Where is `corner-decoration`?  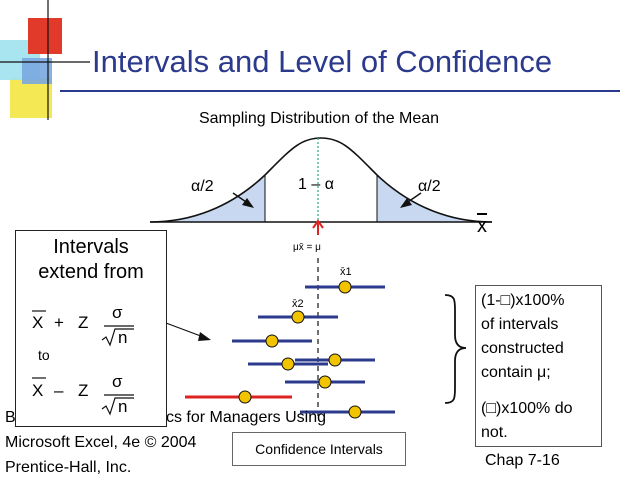 corner-decoration is located at coordinates (45, 60).